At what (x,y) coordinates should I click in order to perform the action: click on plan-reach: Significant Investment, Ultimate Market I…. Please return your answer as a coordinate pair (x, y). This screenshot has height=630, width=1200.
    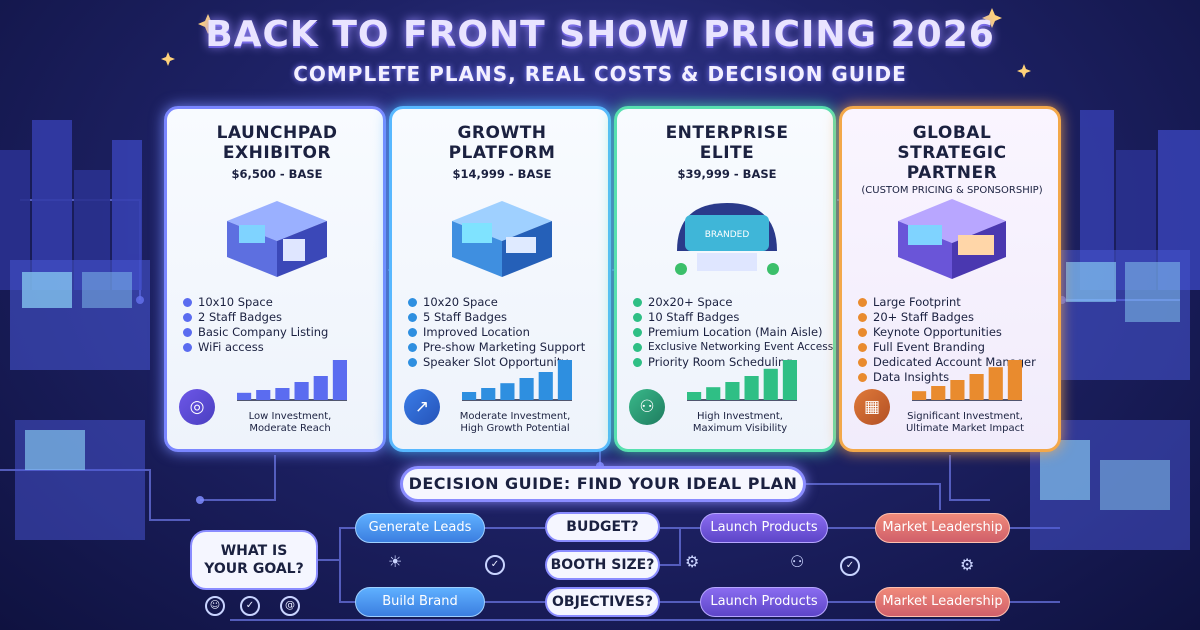
    Looking at the image, I should click on (965, 422).